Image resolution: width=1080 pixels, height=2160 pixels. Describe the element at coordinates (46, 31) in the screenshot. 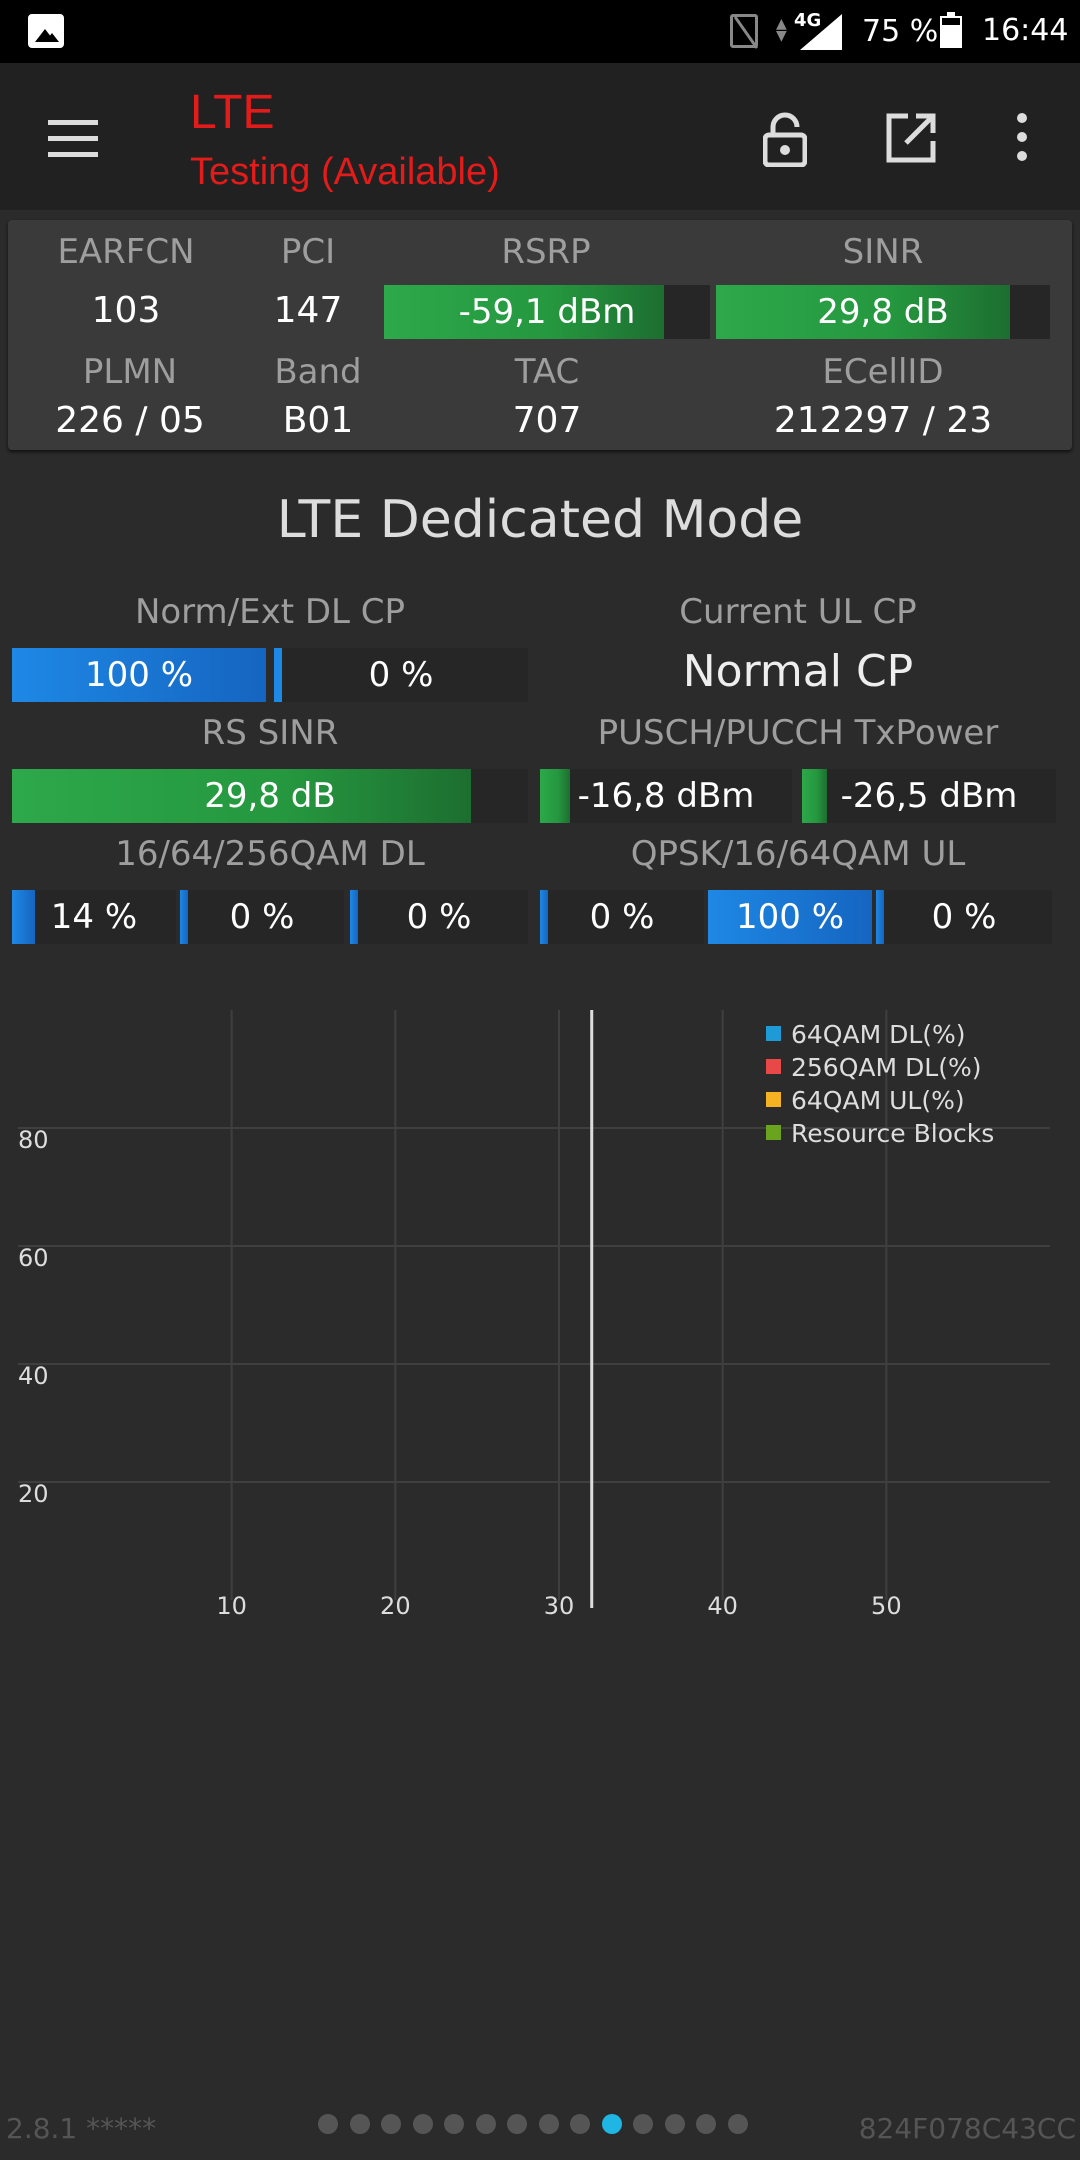

I see `photo-icon` at that location.